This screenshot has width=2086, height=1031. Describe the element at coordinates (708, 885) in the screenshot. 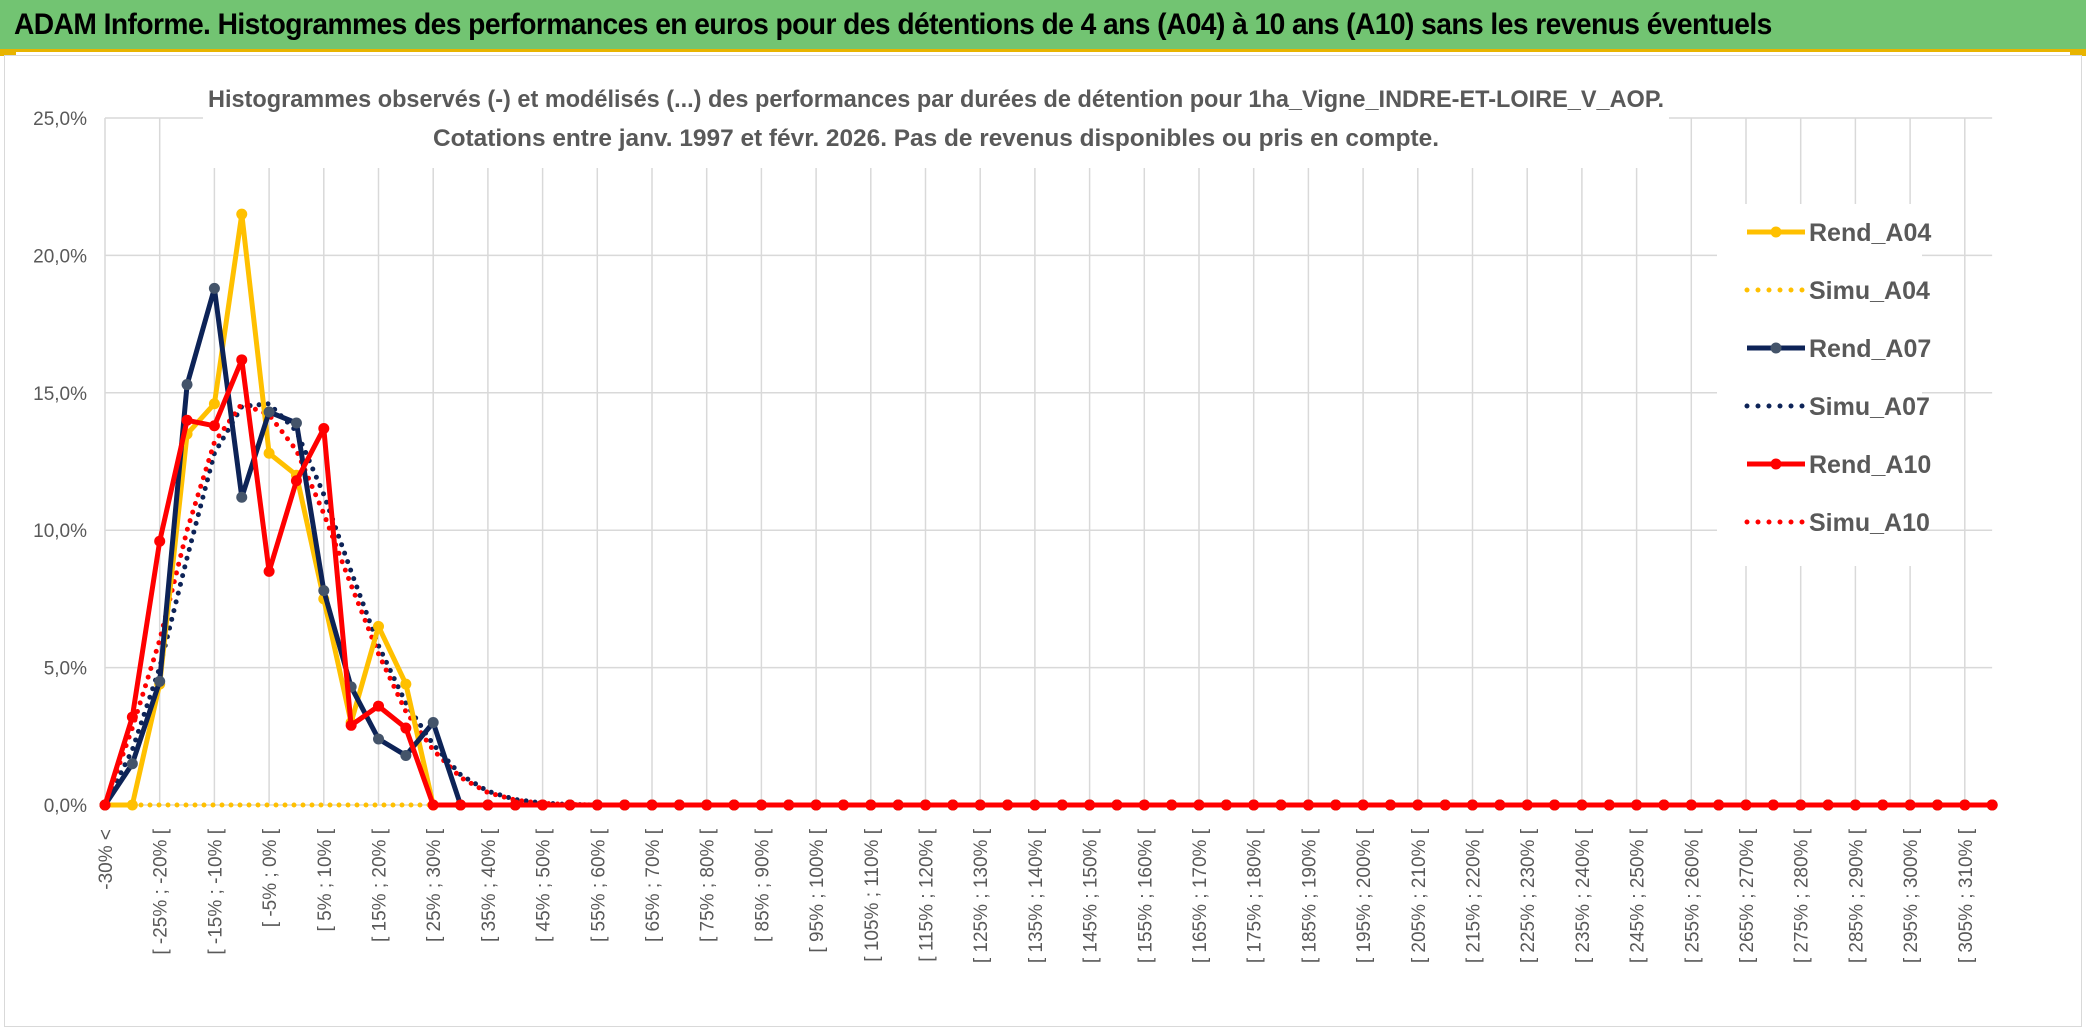

I see `x-tick-label: [ 75% ; 80% [` at that location.